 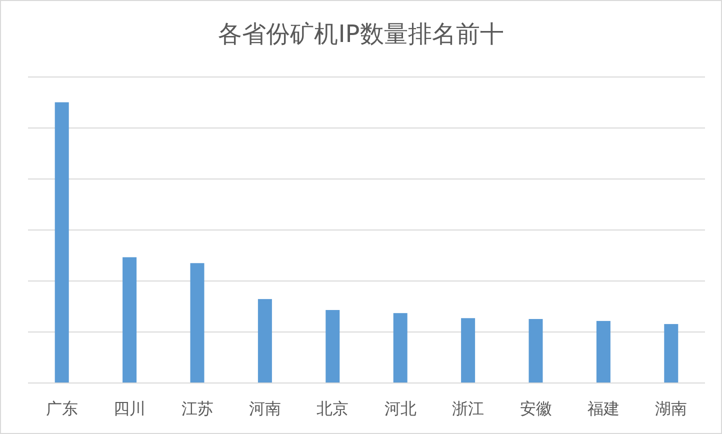 What do you see at coordinates (361, 34) in the screenshot?
I see `chart-title: 各省份矿机IP数量排名前十` at bounding box center [361, 34].